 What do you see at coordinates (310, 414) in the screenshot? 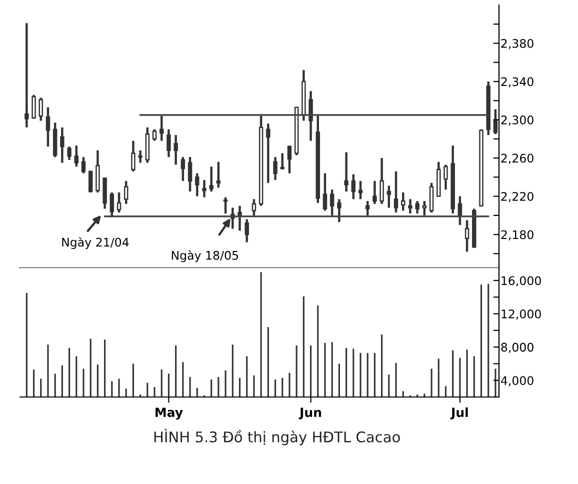
I see `x-tick-label: Jun` at bounding box center [310, 414].